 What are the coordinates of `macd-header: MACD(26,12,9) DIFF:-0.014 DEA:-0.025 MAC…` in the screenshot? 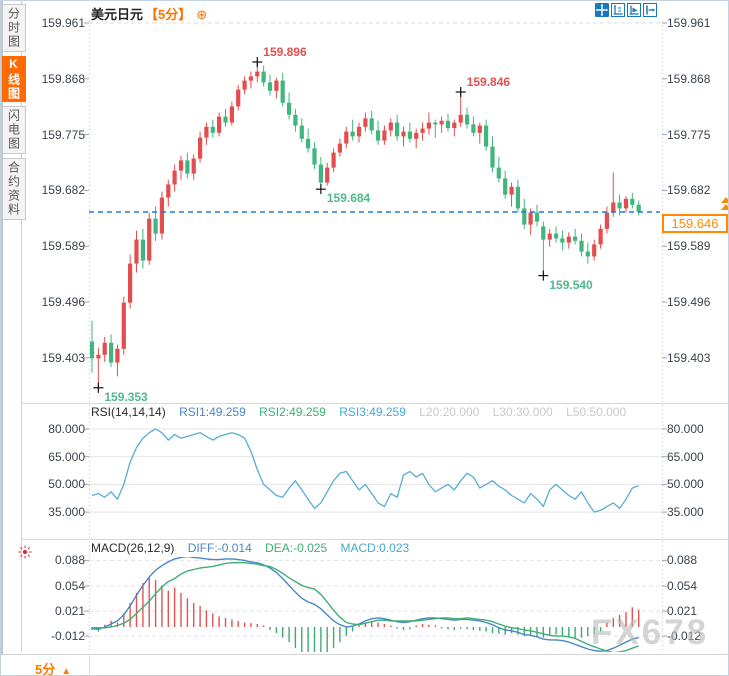 It's located at (376, 548).